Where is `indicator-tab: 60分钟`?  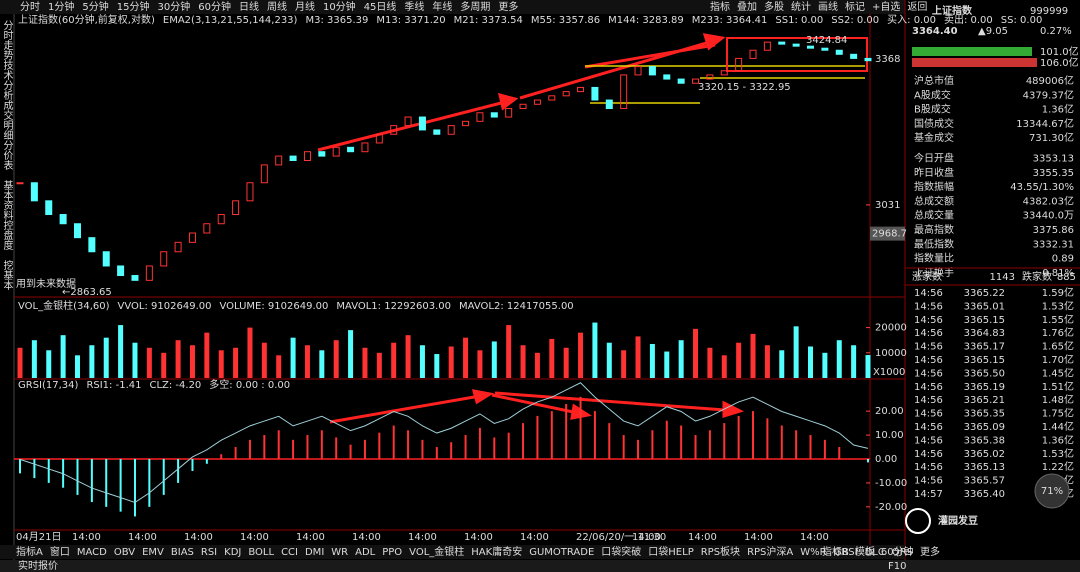
indicator-tab: 60分钟 is located at coordinates (897, 551).